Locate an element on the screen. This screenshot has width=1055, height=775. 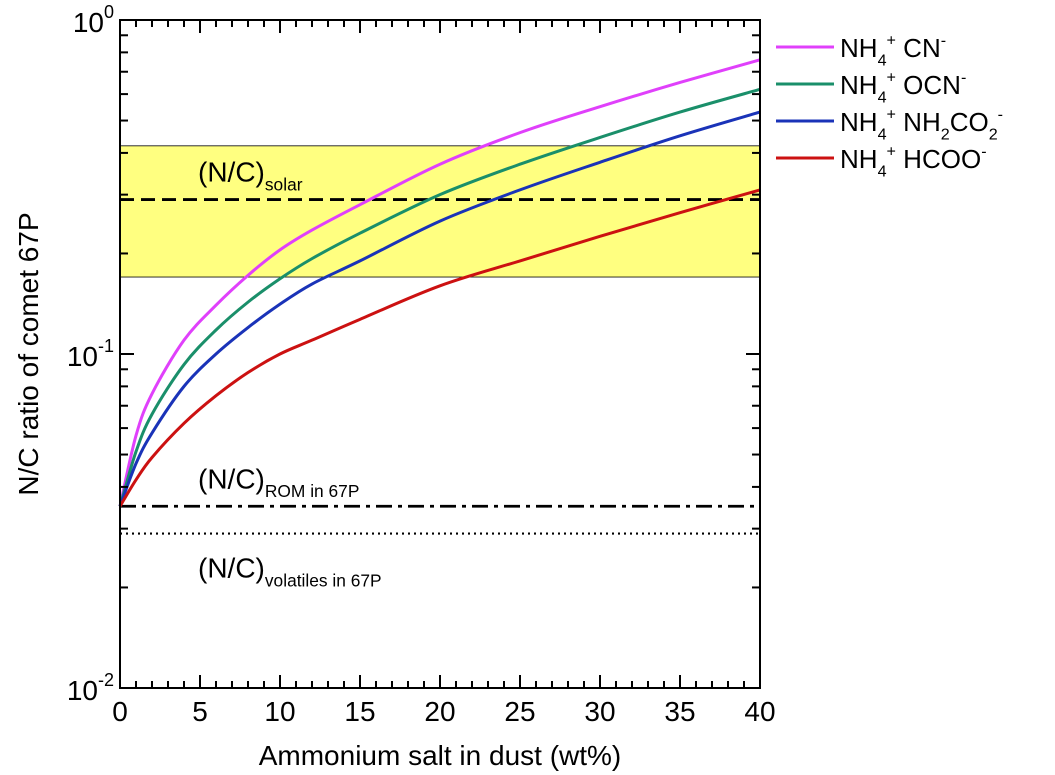
x-tick-label: 0 is located at coordinates (120, 711).